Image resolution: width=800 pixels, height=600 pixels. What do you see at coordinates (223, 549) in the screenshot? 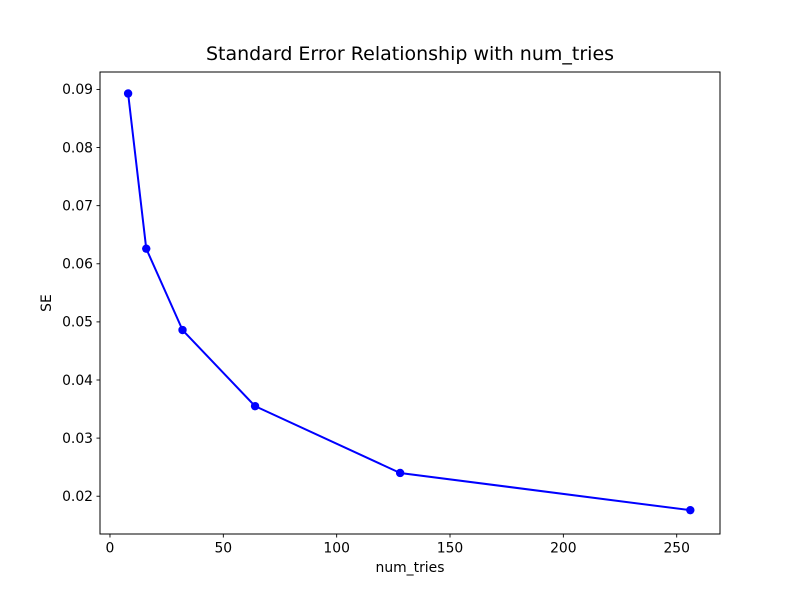
I see `x-tick-label: 50` at bounding box center [223, 549].